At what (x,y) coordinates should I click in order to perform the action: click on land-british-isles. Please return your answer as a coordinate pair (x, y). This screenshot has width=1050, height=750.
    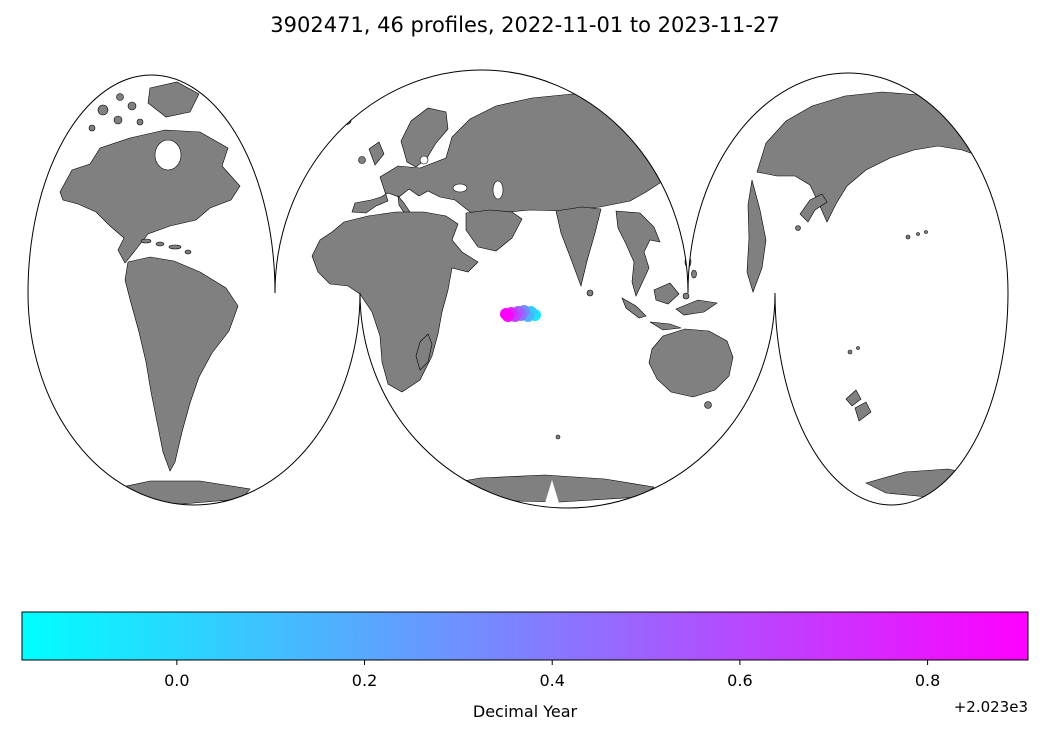
    Looking at the image, I should click on (376, 153).